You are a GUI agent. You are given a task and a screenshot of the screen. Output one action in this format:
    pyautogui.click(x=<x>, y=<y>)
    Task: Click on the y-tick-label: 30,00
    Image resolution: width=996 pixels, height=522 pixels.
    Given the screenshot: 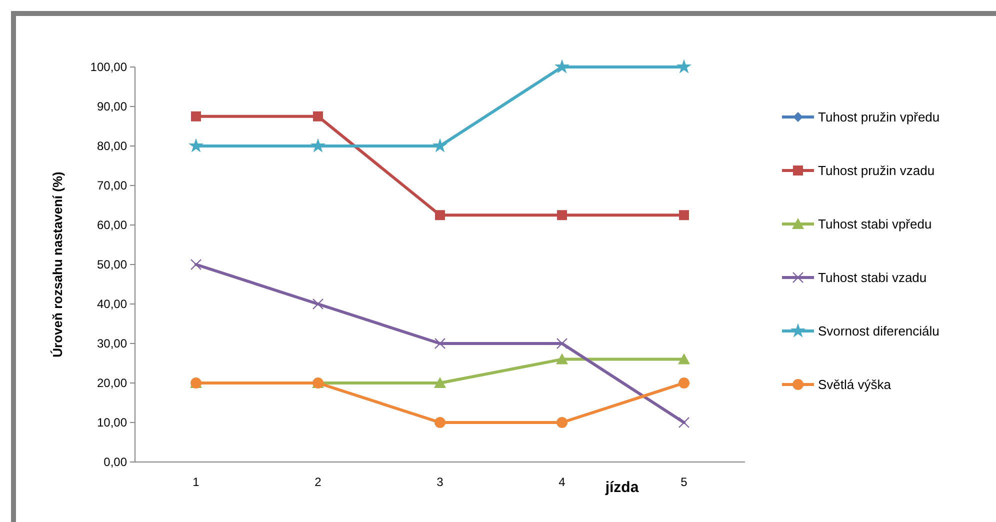 What is the action you would take?
    pyautogui.click(x=112, y=343)
    